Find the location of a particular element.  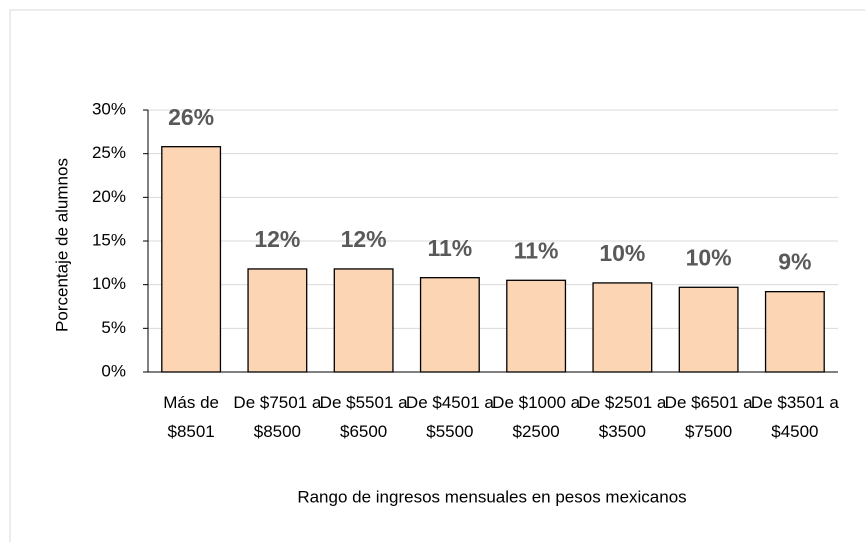

x-tick-label: De $6501 a $7500 is located at coordinates (708, 417).